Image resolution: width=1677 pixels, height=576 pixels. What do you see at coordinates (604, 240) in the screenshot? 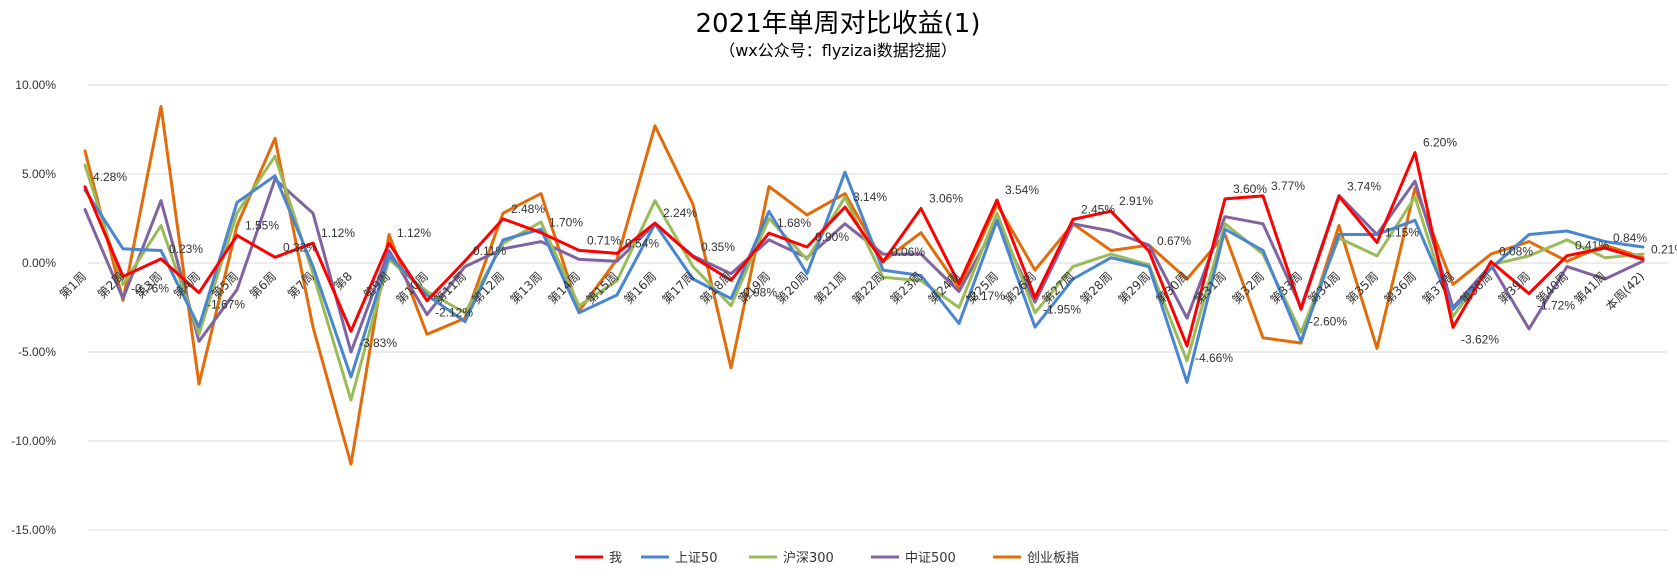
I see `data-label: 0.71%` at bounding box center [604, 240].